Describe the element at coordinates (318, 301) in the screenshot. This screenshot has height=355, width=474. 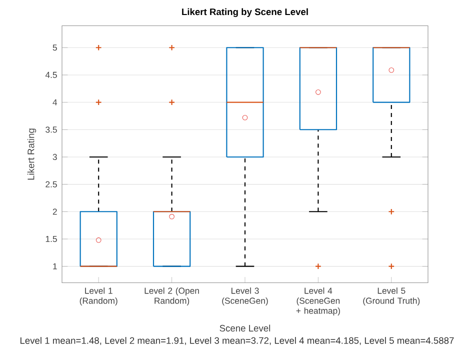
I see `x-tick-label: Level 4 (SceneGen + heatmap)` at that location.